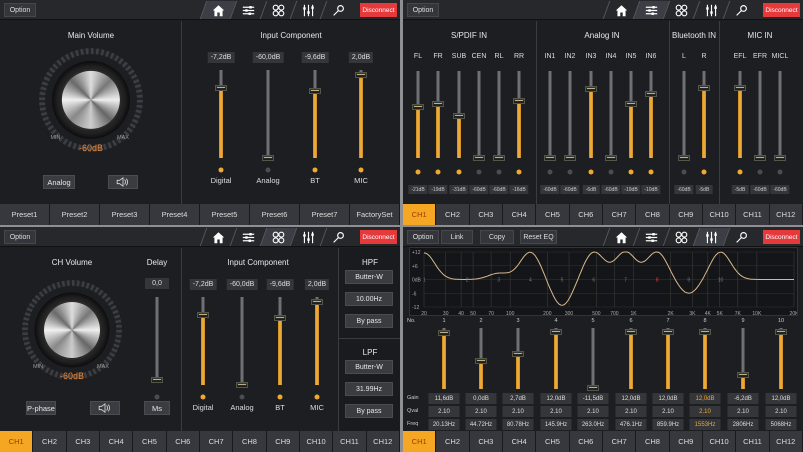 This screenshot has height=452, width=803. I want to click on nav-tab-sliders, so click(651, 237).